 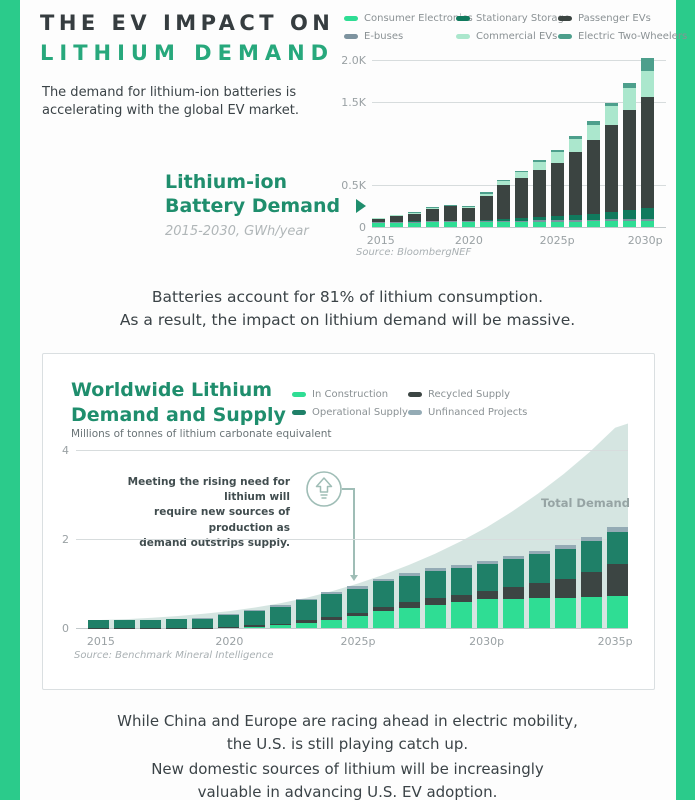 I want to click on x-axis-tick-label: 2025p, so click(x=557, y=240).